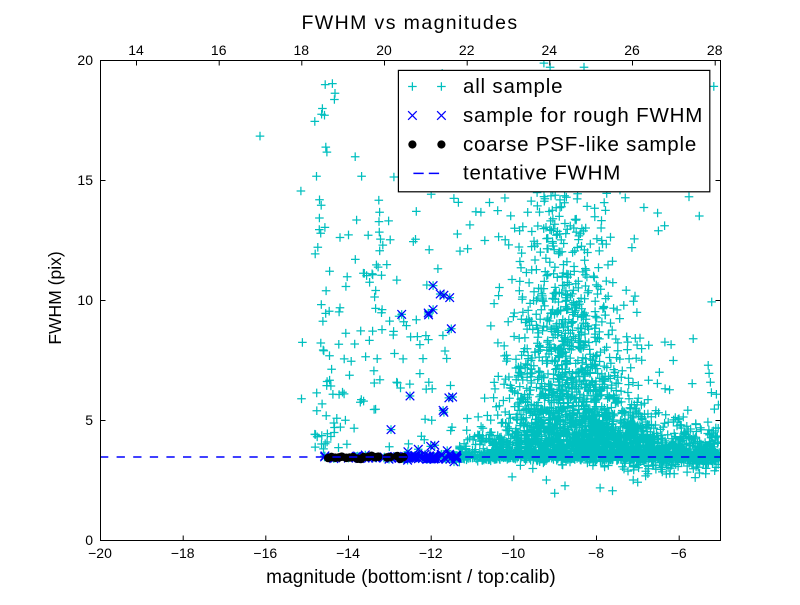 The height and width of the screenshot is (605, 800). What do you see at coordinates (265, 553) in the screenshot?
I see `svg-text: −16` at bounding box center [265, 553].